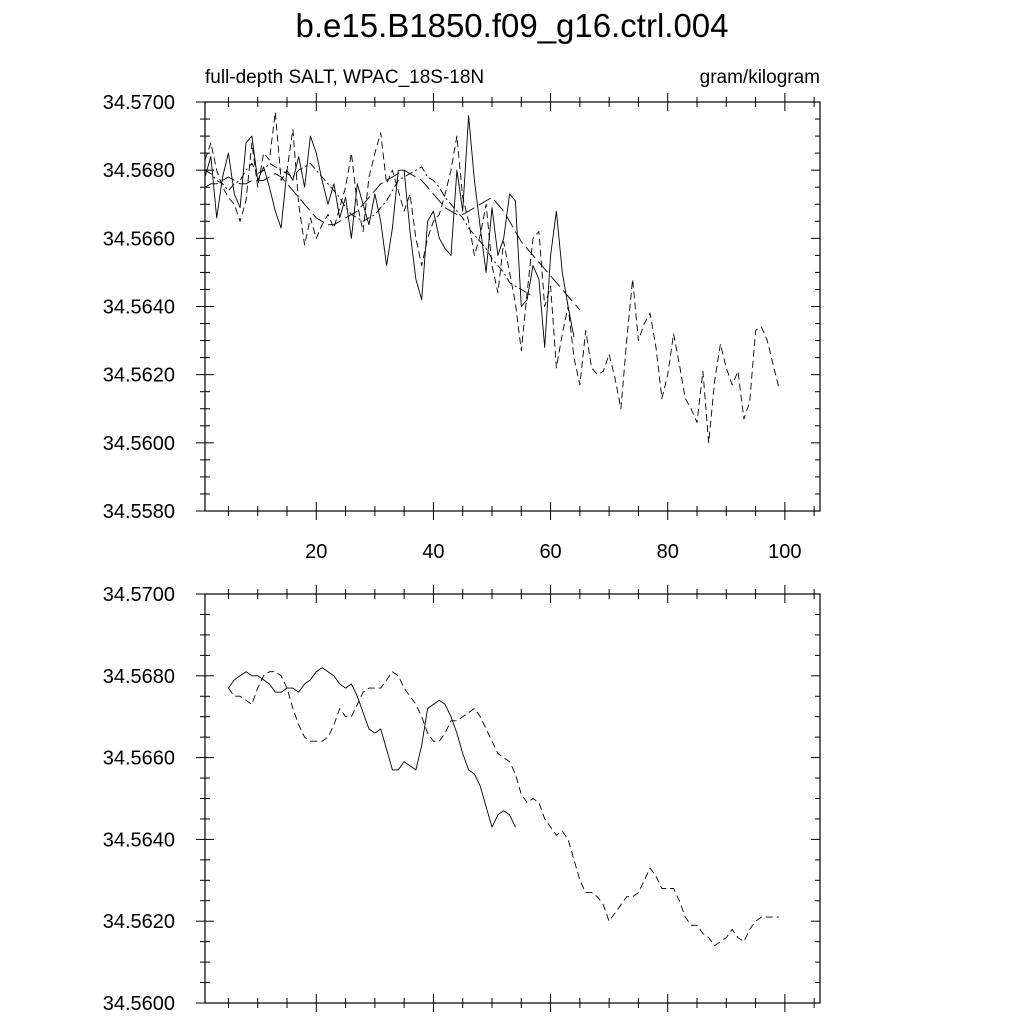 This screenshot has width=1024, height=1024. Describe the element at coordinates (316, 552) in the screenshot. I see `x-tick-label: 20` at that location.